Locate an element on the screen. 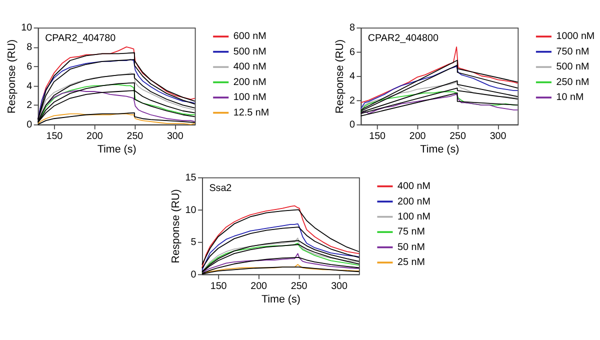 The height and width of the screenshot is (340, 600). legend-label: 75 nM is located at coordinates (411, 232).